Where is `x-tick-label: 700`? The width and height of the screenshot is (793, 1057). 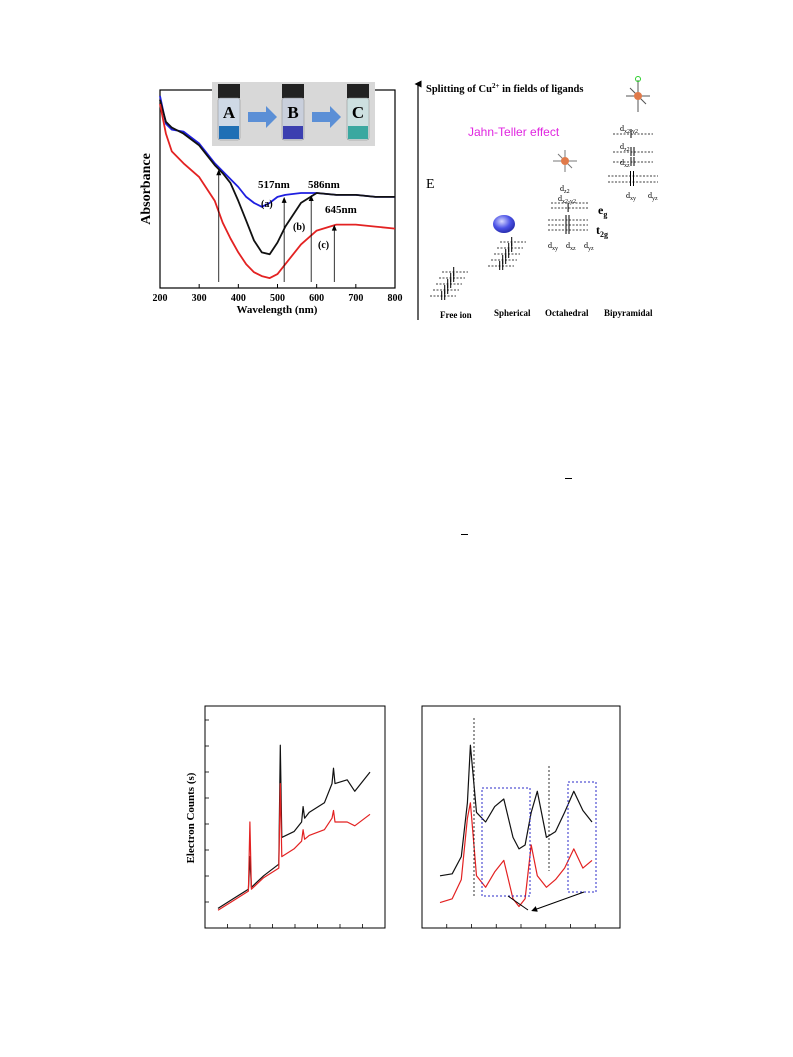
x-tick-label: 700 is located at coordinates (355, 298).